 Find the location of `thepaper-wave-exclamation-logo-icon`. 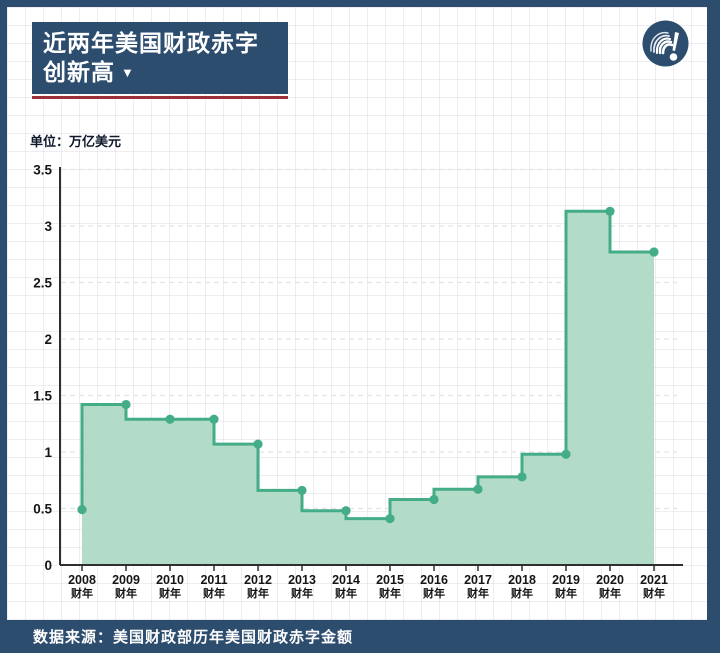

thepaper-wave-exclamation-logo-icon is located at coordinates (665, 43).